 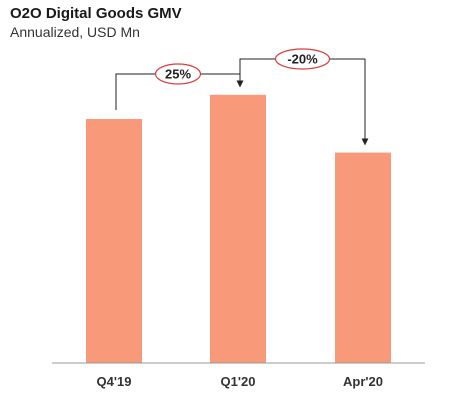 I want to click on x-tick-labels: Q4'19 Q1'20 Apr'20, so click(x=240, y=381).